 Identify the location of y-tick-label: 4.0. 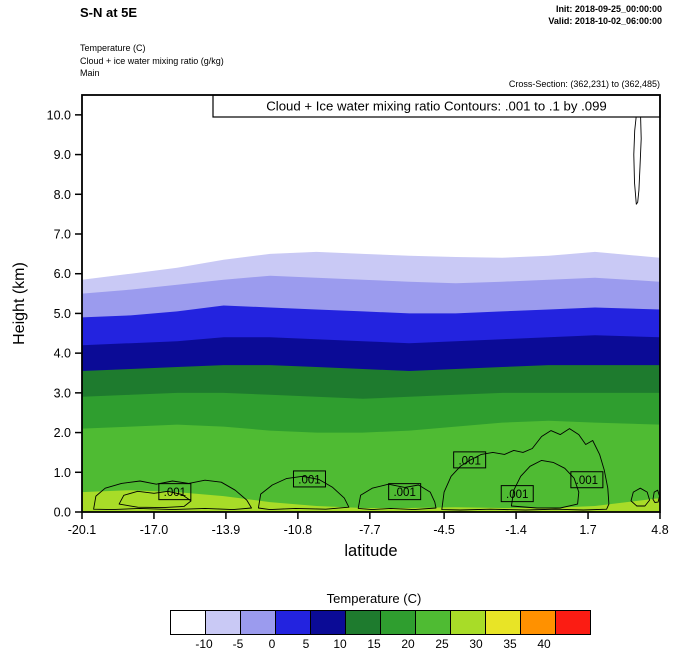
(62, 354).